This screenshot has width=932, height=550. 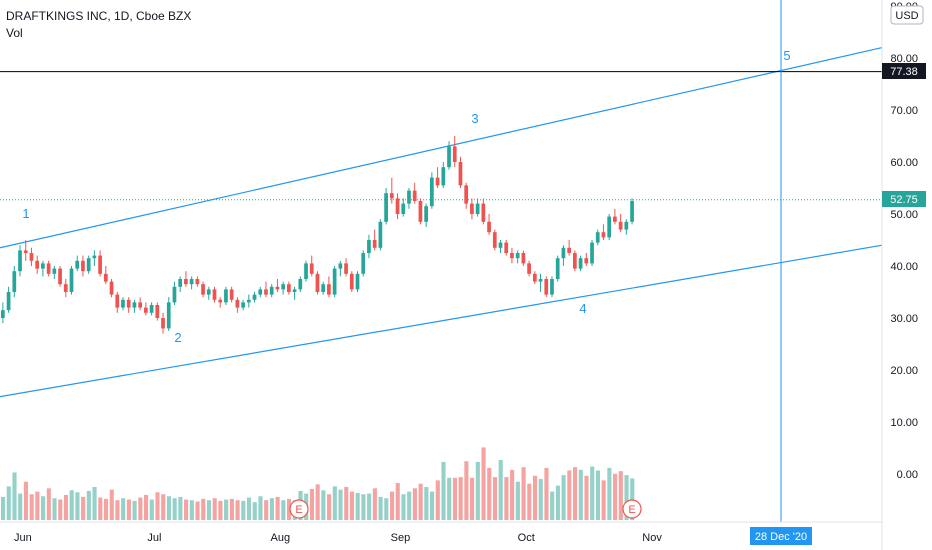 I want to click on wave-label: 5, so click(x=786, y=55).